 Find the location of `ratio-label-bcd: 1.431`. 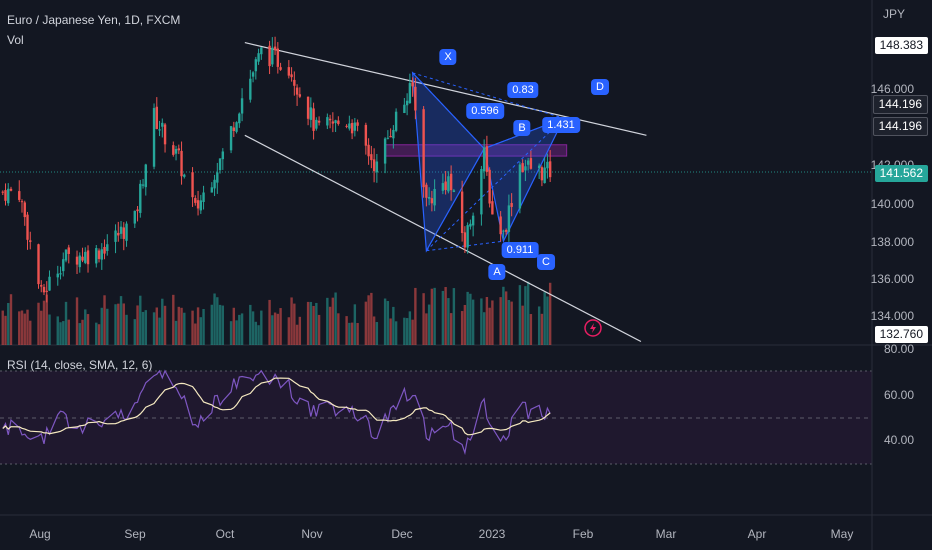

ratio-label-bcd: 1.431 is located at coordinates (561, 125).